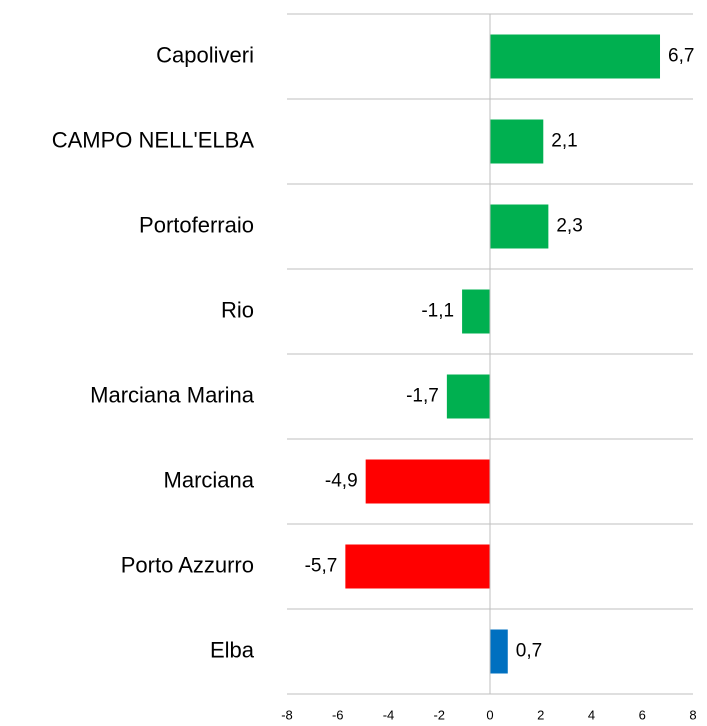 The image size is (707, 726). Describe the element at coordinates (422, 396) in the screenshot. I see `value-label: -1,7` at that location.